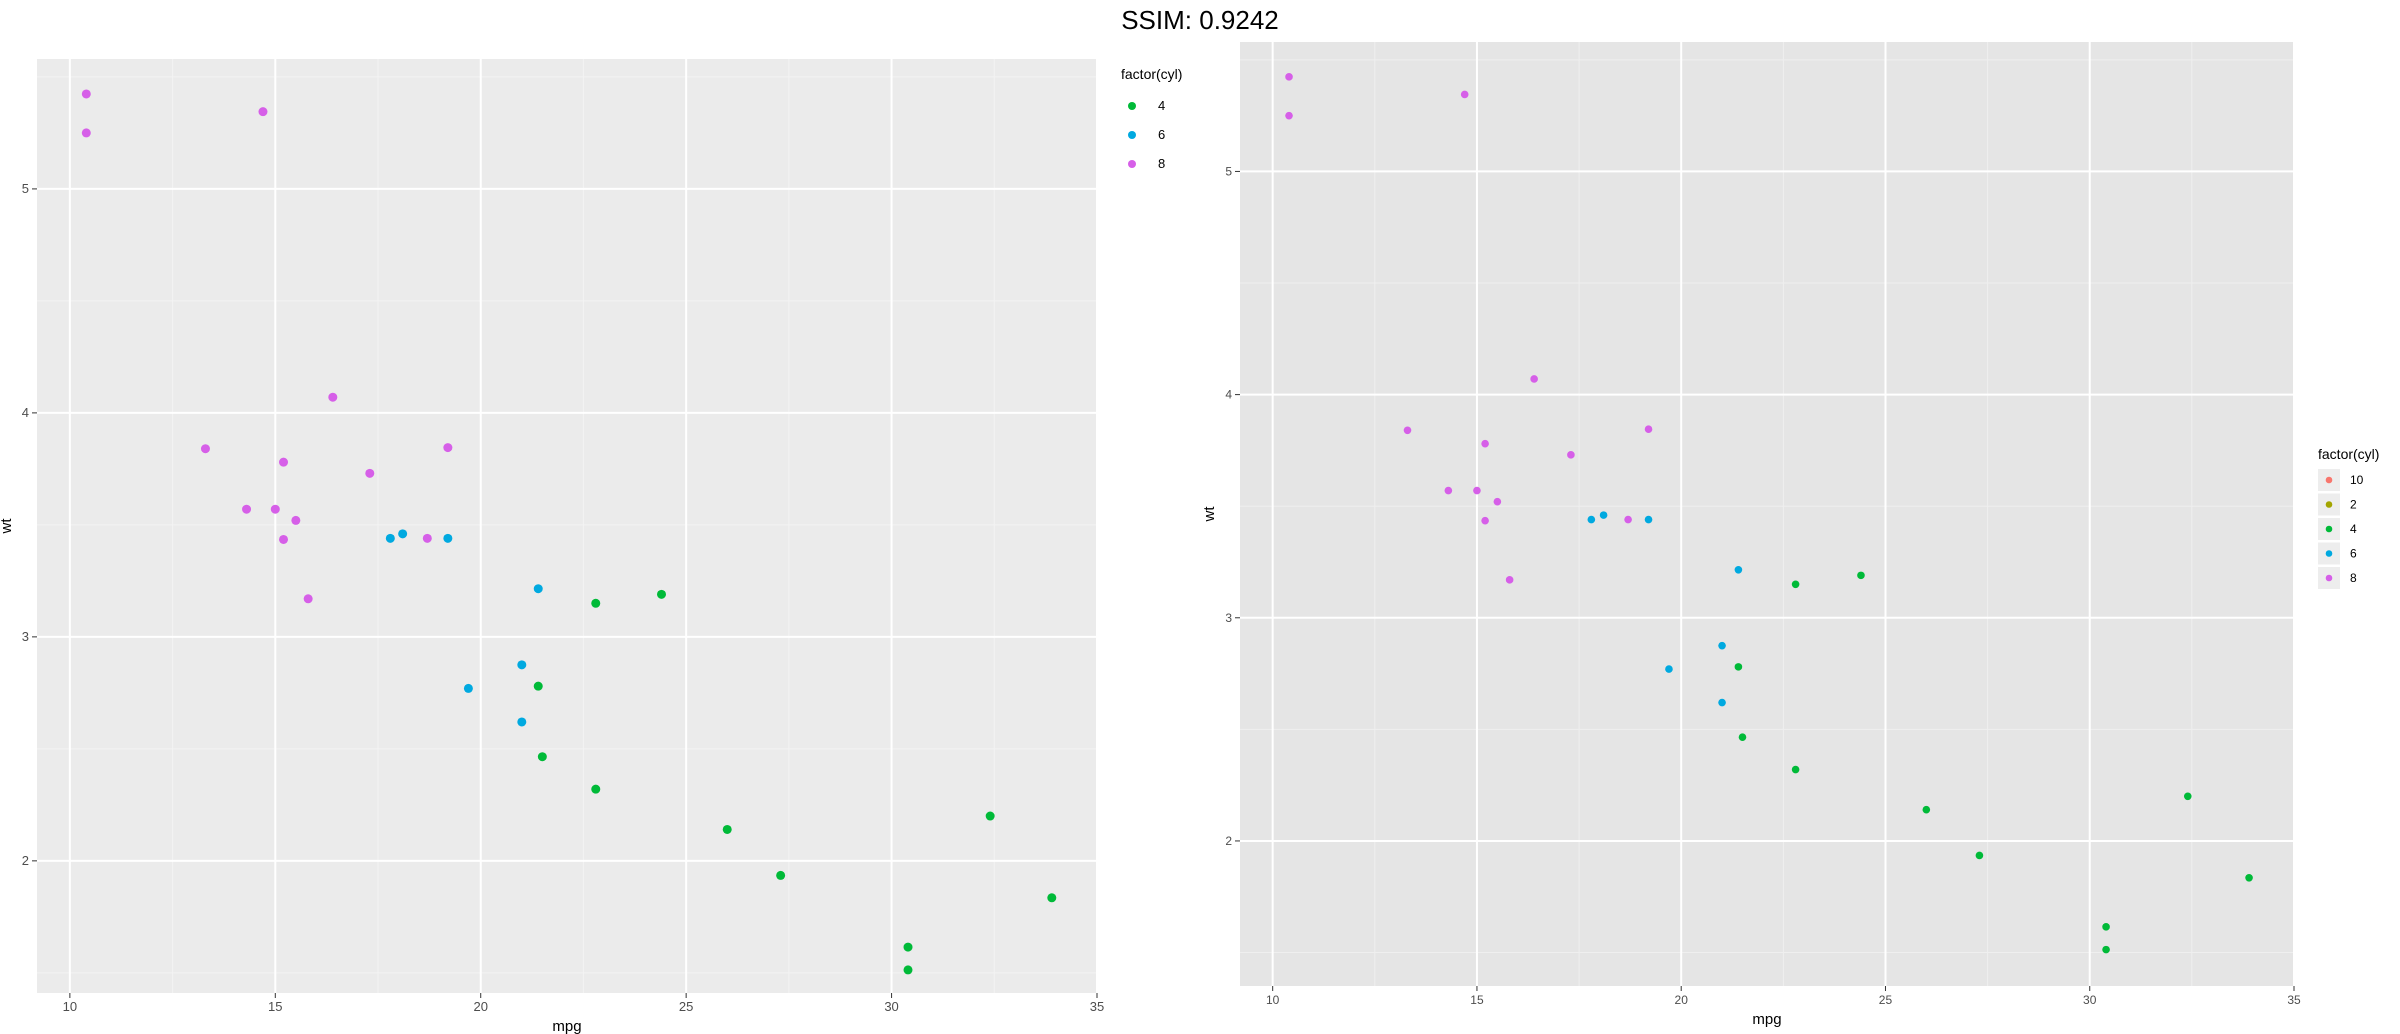  I want to click on y-axis-title: wt, so click(1209, 514).